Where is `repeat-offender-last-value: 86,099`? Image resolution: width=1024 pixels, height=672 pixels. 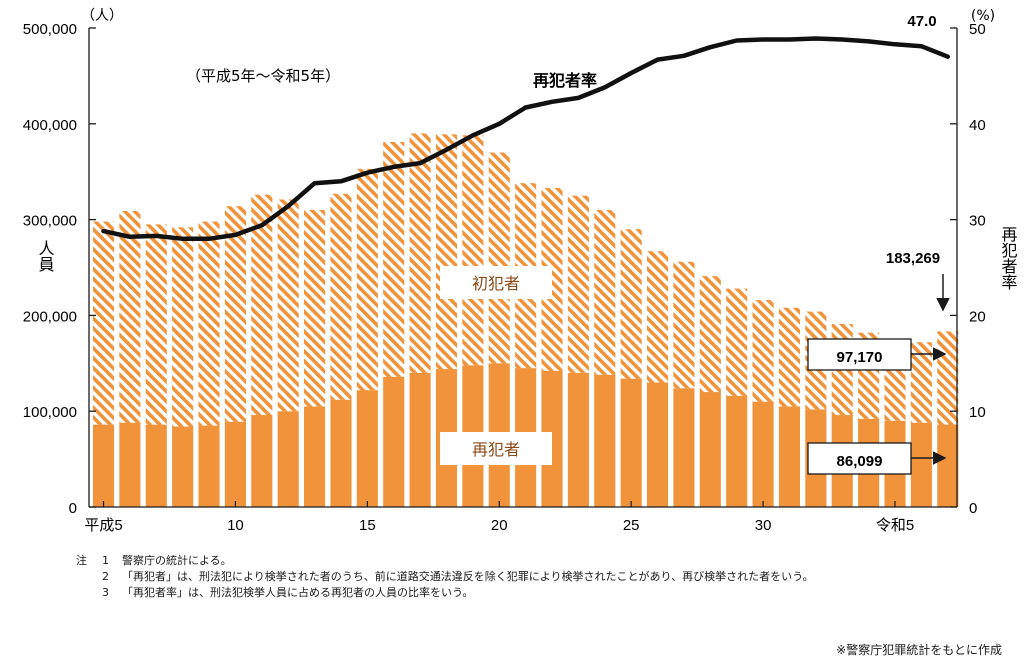 repeat-offender-last-value: 86,099 is located at coordinates (860, 461).